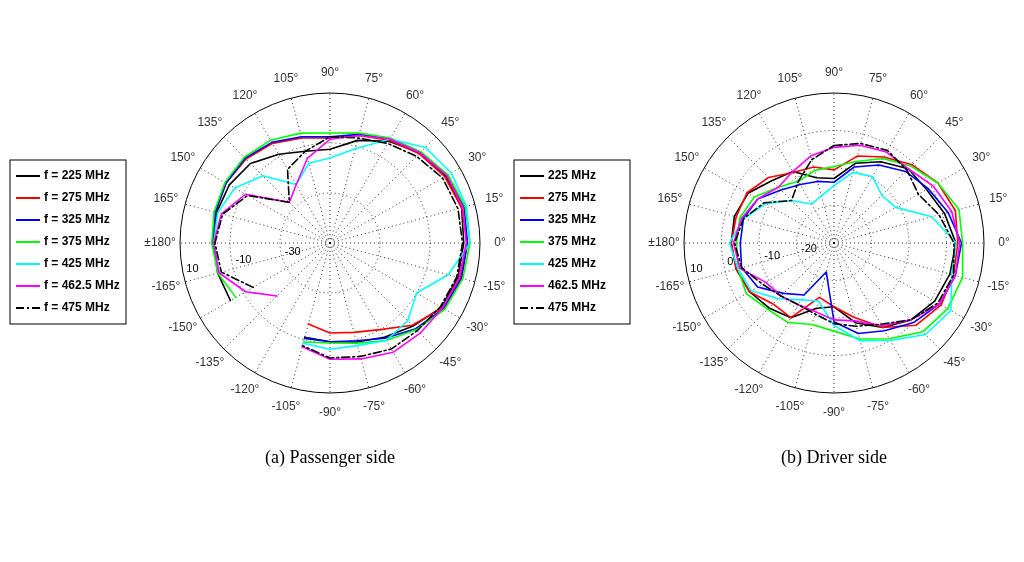 The height and width of the screenshot is (562, 1024). What do you see at coordinates (82, 285) in the screenshot?
I see `legend-label: f = 462.5 MHz` at bounding box center [82, 285].